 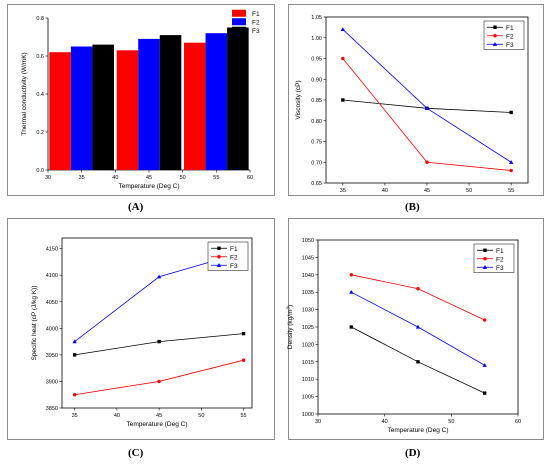 What do you see at coordinates (316, 184) in the screenshot?
I see `y-tick-label: 0.65` at bounding box center [316, 184].